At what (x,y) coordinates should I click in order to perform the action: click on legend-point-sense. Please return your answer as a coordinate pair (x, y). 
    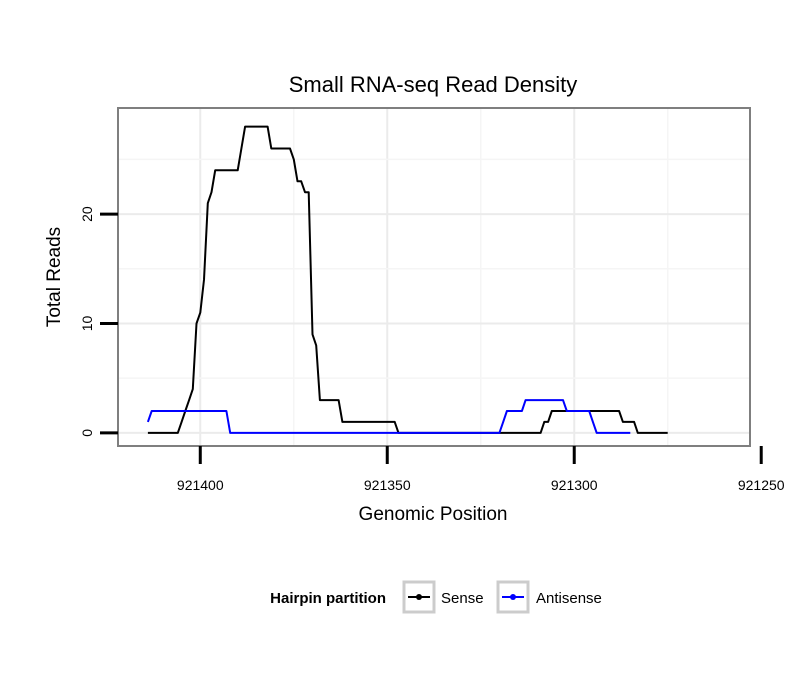
    Looking at the image, I should click on (419, 597).